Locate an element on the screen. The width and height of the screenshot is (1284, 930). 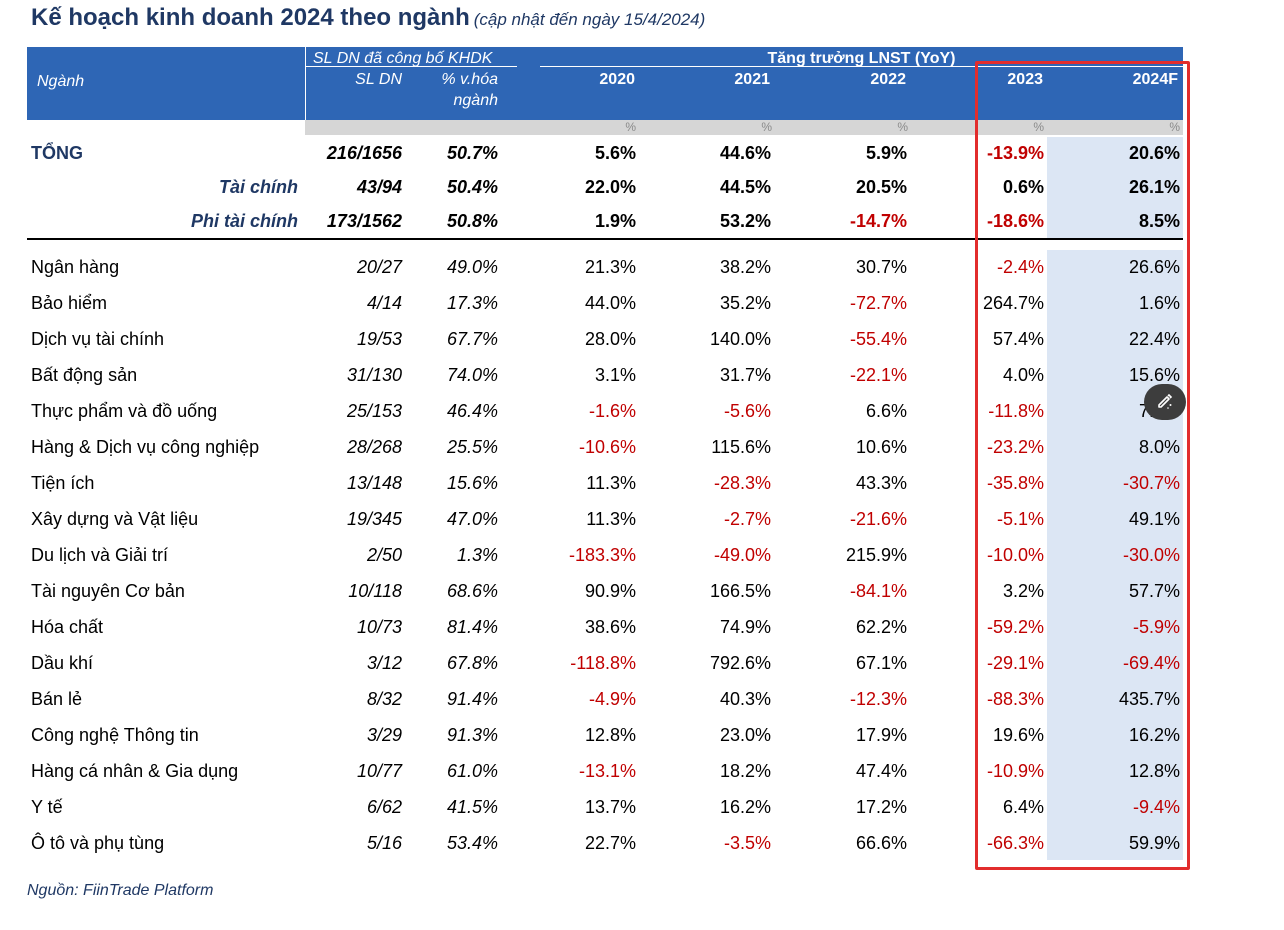
sector-cell-sl: 10/73 is located at coordinates (379, 627).